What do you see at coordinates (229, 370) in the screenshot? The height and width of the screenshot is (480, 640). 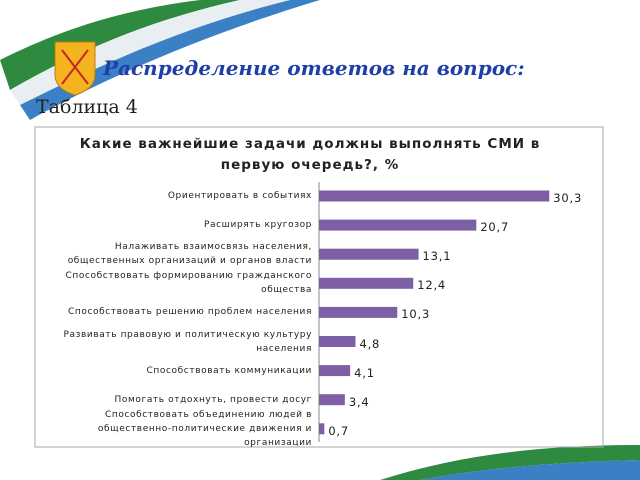 I see `category-label: Способствовать коммуникации` at bounding box center [229, 370].